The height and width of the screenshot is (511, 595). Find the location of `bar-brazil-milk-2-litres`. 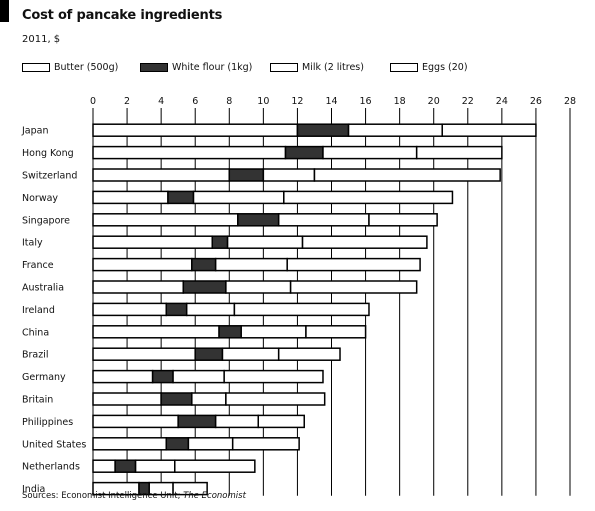

bar-brazil-milk-2-litres is located at coordinates (250, 354).